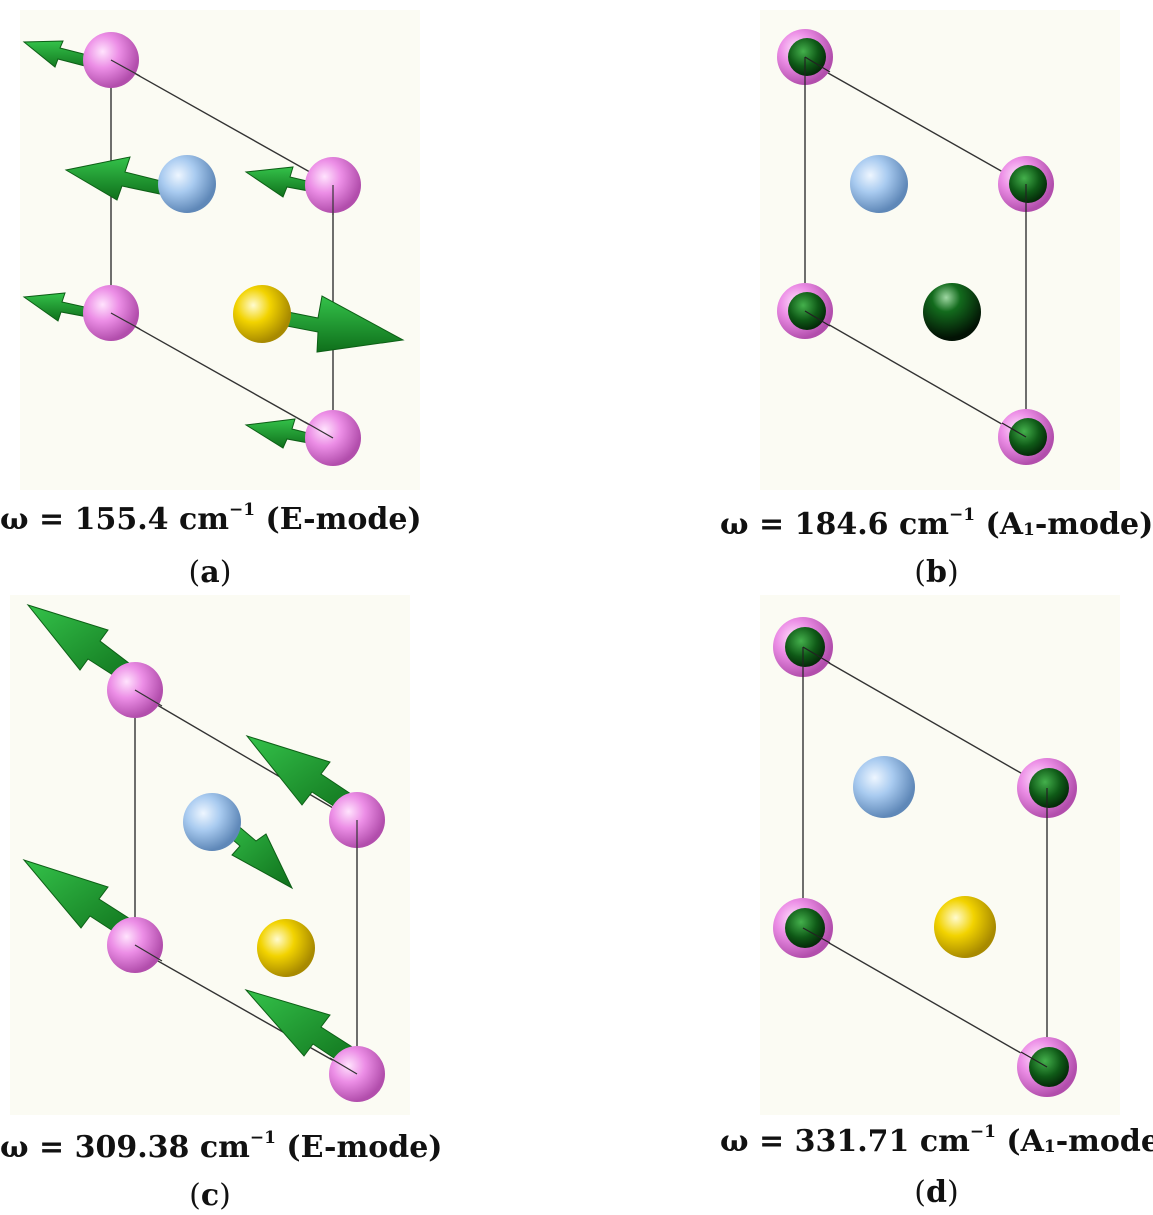 This screenshot has height=1215, width=1153. I want to click on structure-render-b, so click(915, 247).